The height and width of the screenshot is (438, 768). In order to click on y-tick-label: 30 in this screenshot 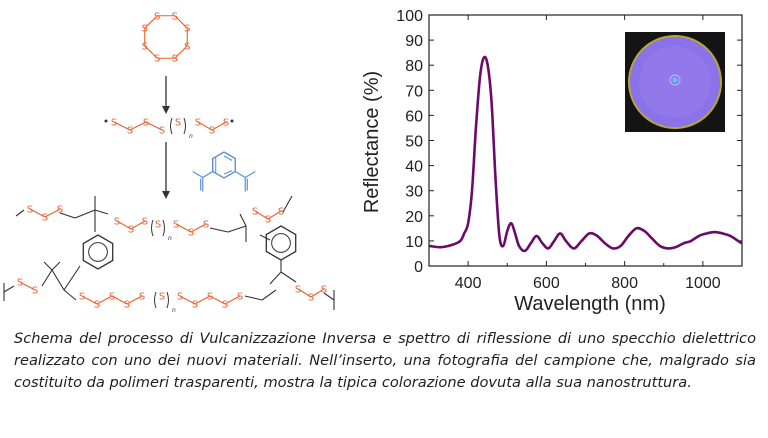, I will do `click(414, 192)`.